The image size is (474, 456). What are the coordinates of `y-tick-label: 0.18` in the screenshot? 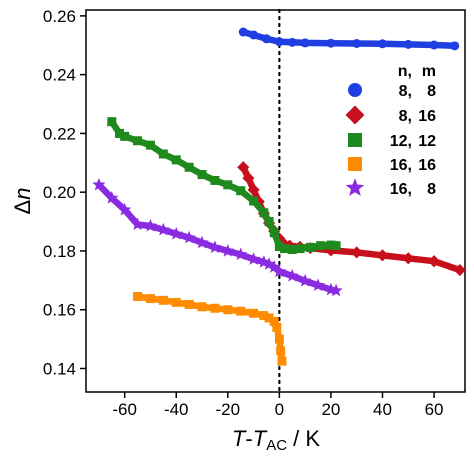 It's located at (59, 251).